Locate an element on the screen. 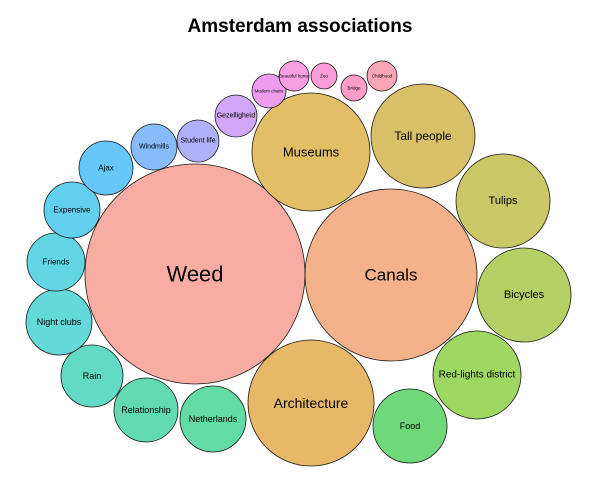  bubble-relationship: Relationship is located at coordinates (146, 410).